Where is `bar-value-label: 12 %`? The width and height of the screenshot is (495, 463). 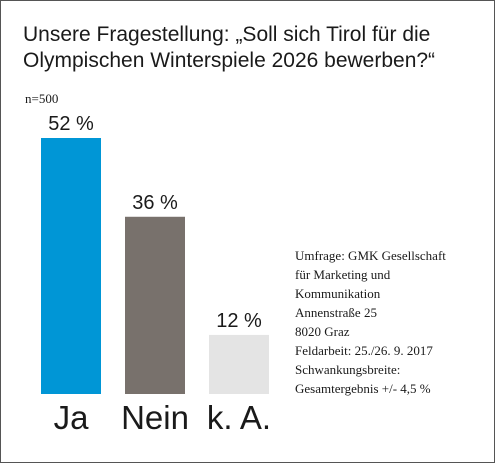 bar-value-label: 12 % is located at coordinates (239, 321).